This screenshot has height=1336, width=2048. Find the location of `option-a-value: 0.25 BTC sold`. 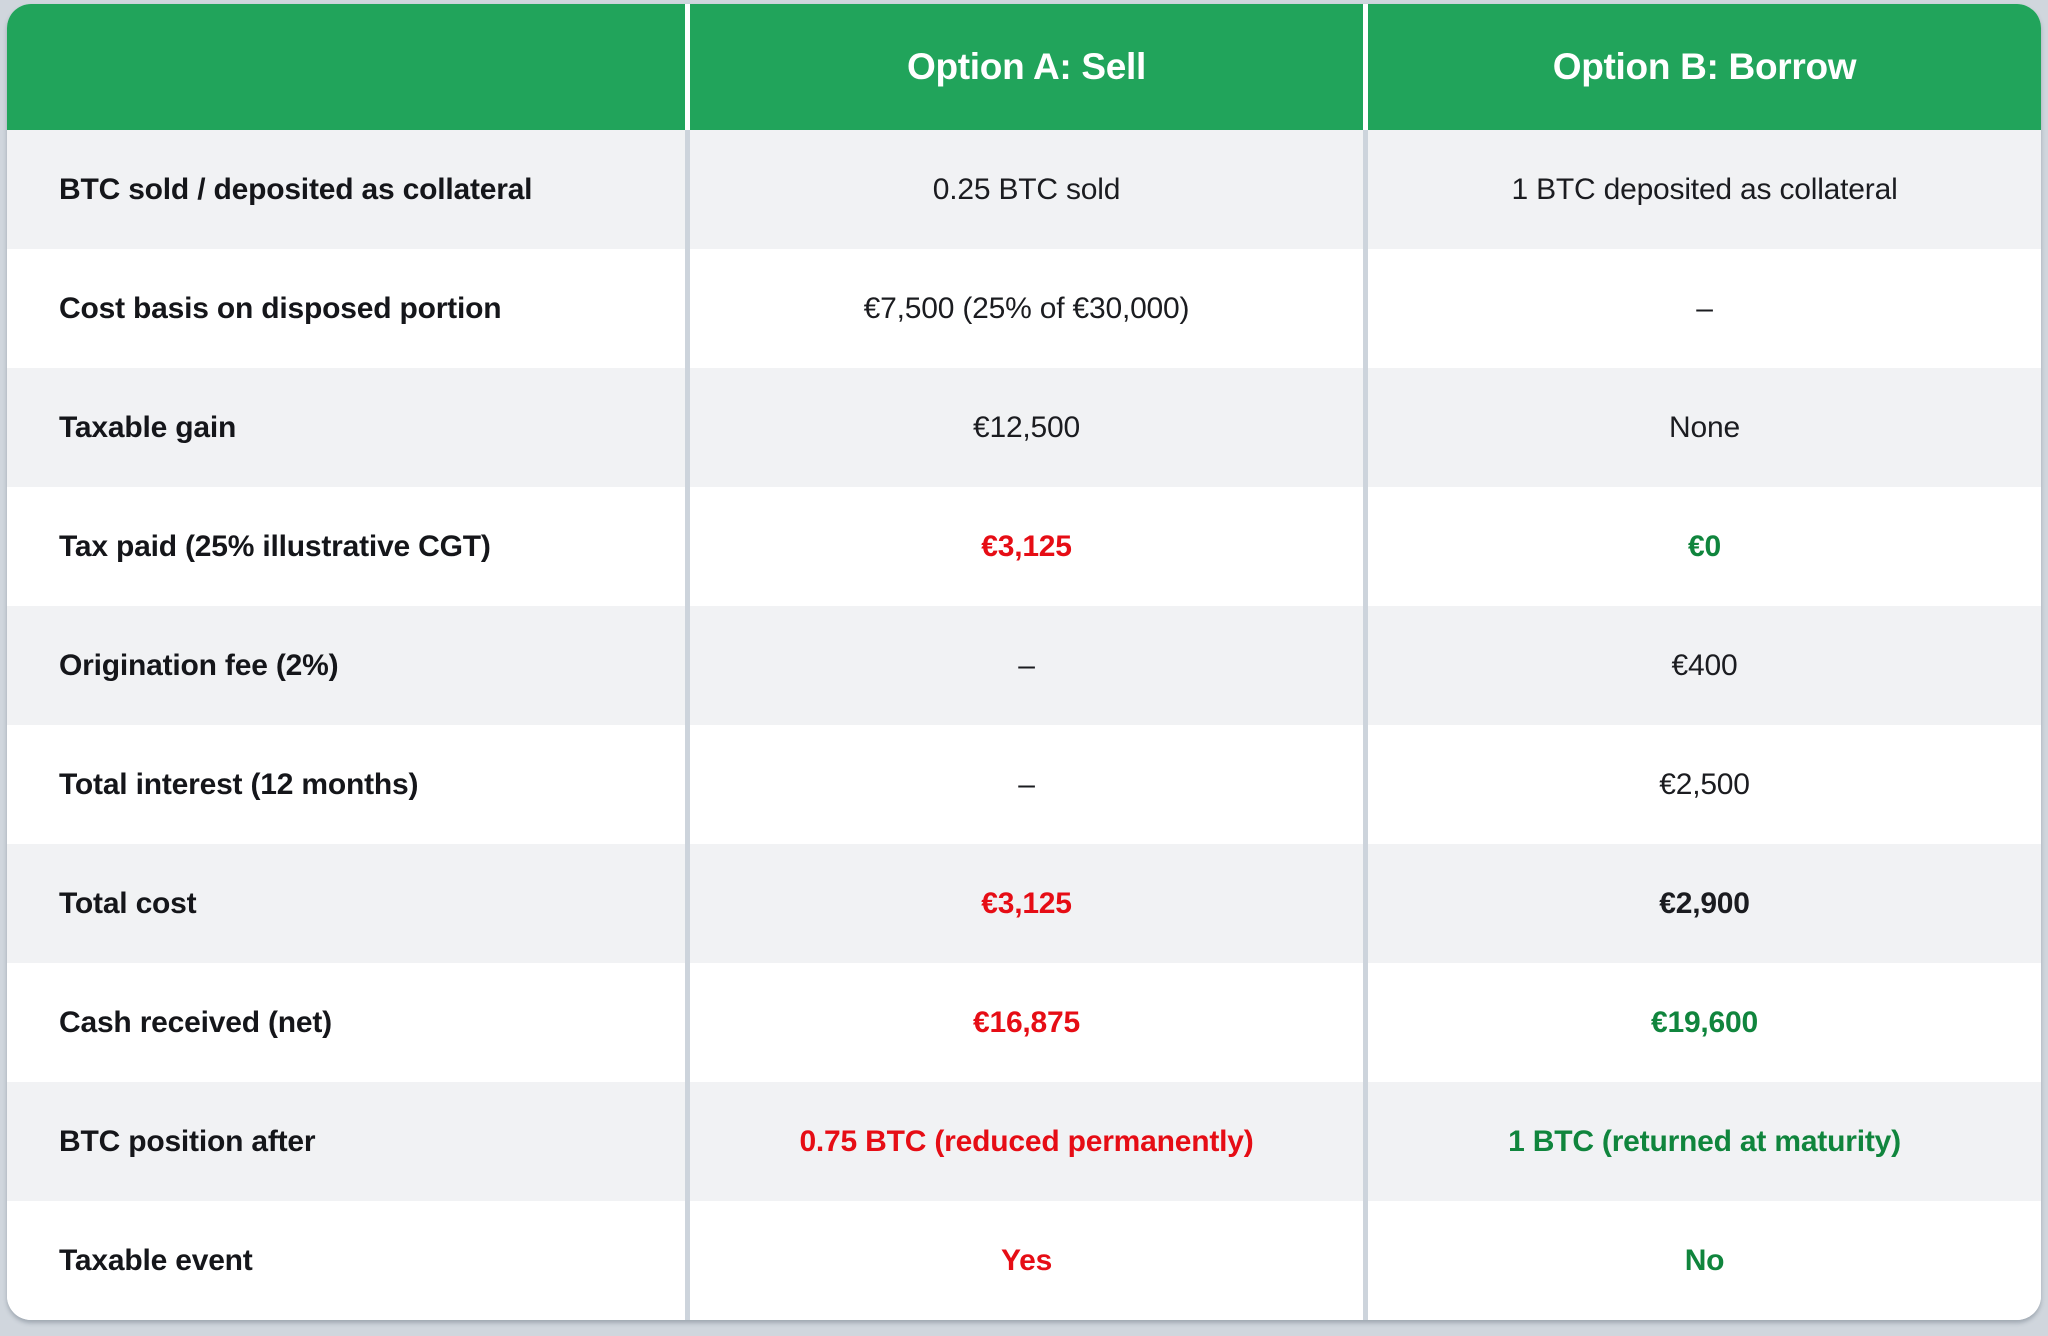

option-a-value: 0.25 BTC sold is located at coordinates (1024, 189).